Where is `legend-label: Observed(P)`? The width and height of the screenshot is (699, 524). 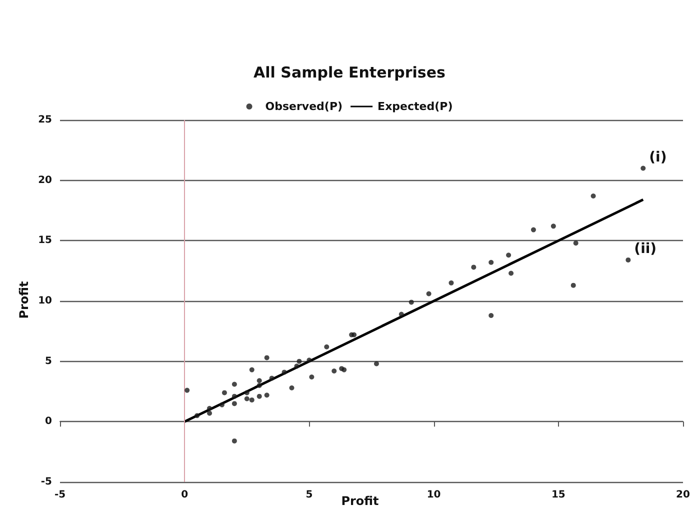 legend-label: Observed(P) is located at coordinates (304, 106).